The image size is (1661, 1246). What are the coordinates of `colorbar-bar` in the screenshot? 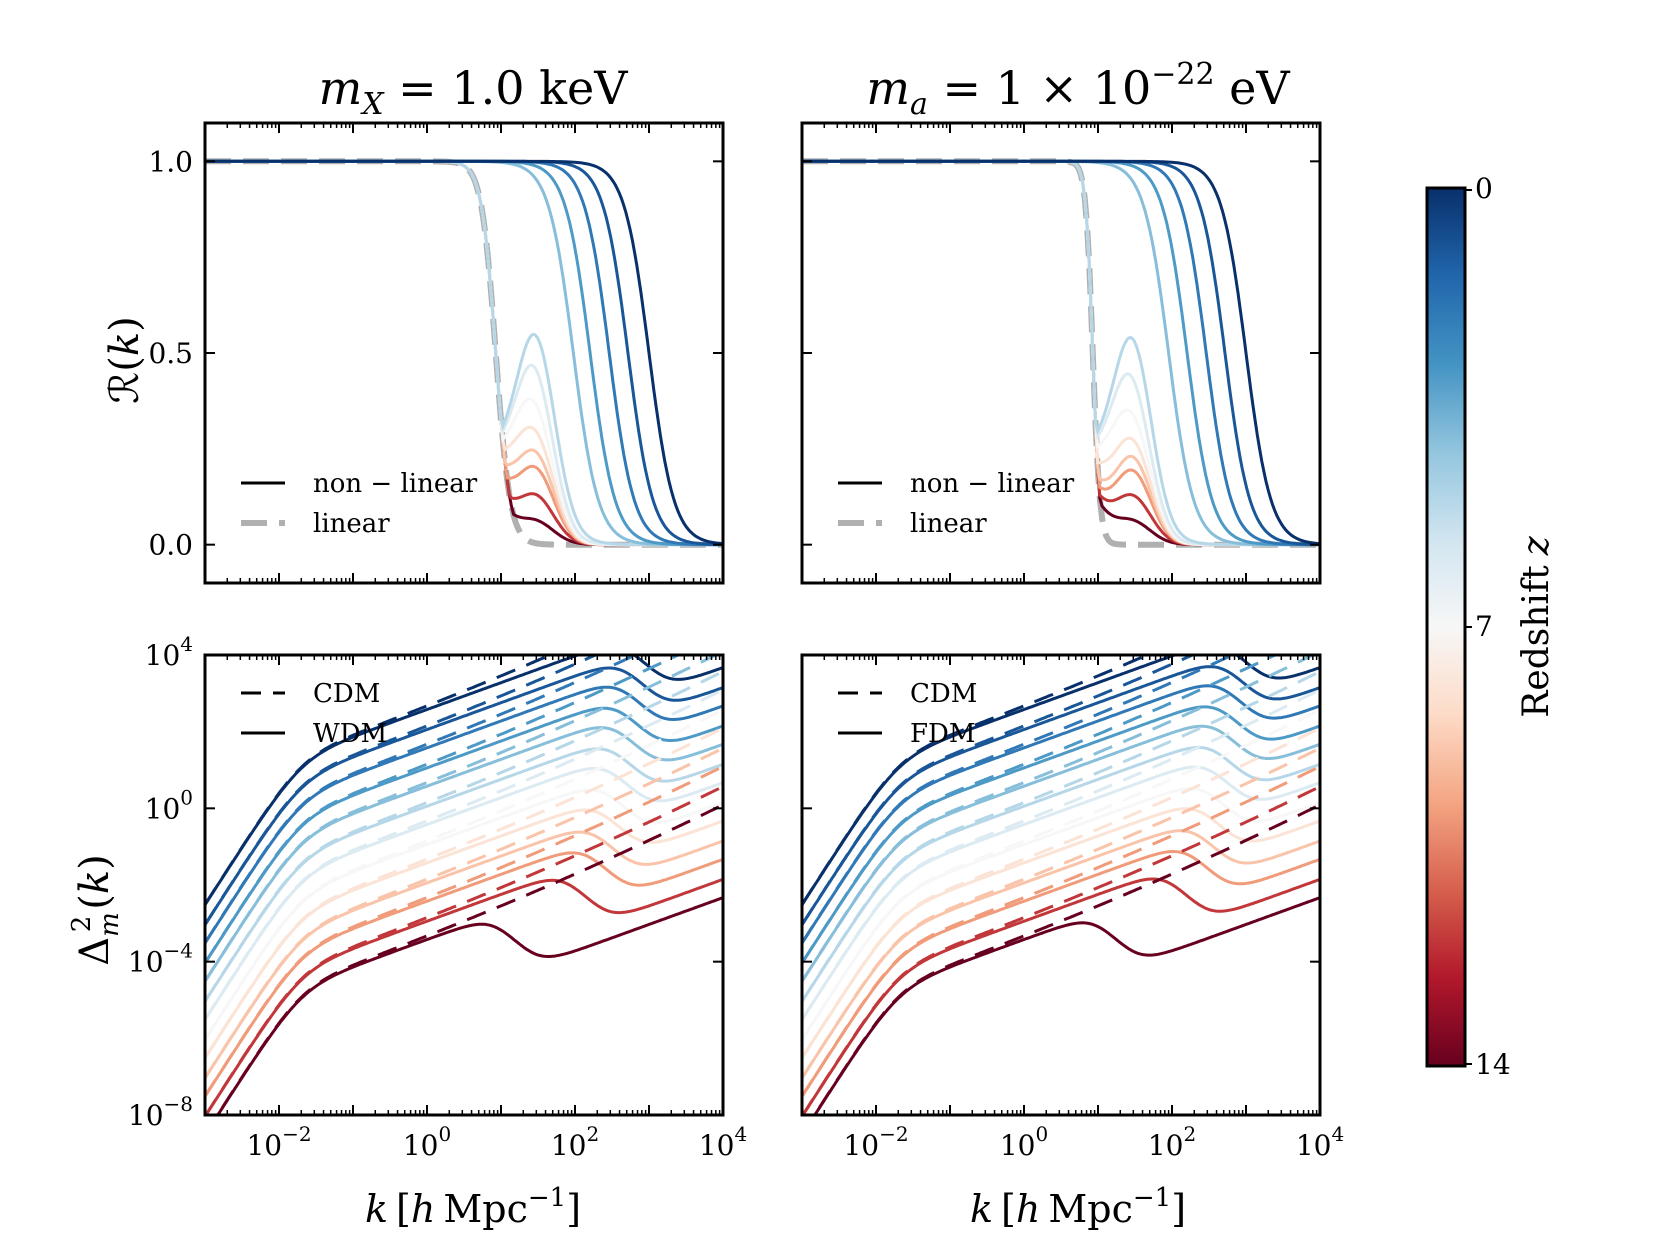 It's located at (1446, 627).